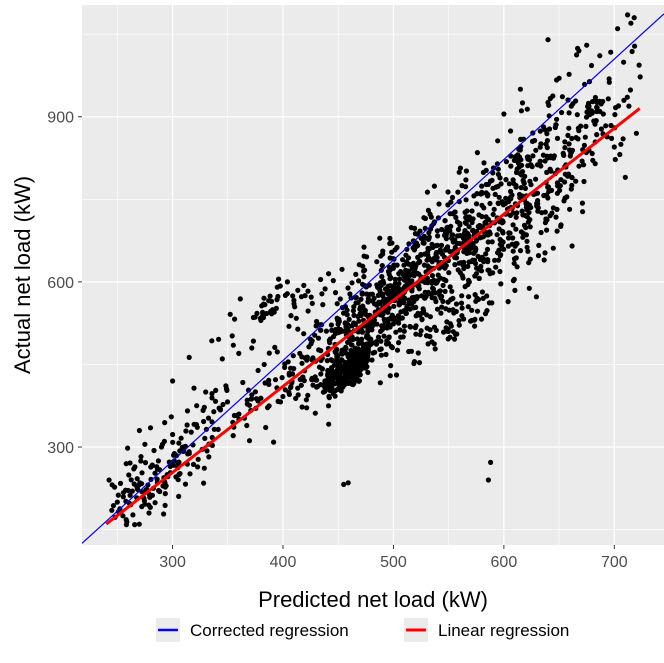 The width and height of the screenshot is (664, 663). I want to click on x-tick-label: 700, so click(614, 562).